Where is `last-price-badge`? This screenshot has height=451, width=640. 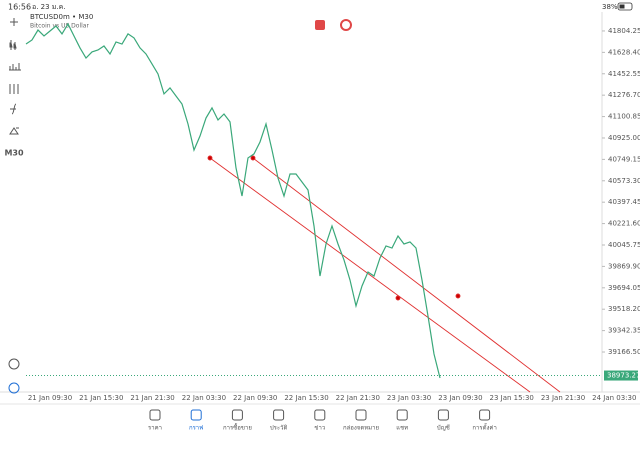
last-price-badge is located at coordinates (621, 375).